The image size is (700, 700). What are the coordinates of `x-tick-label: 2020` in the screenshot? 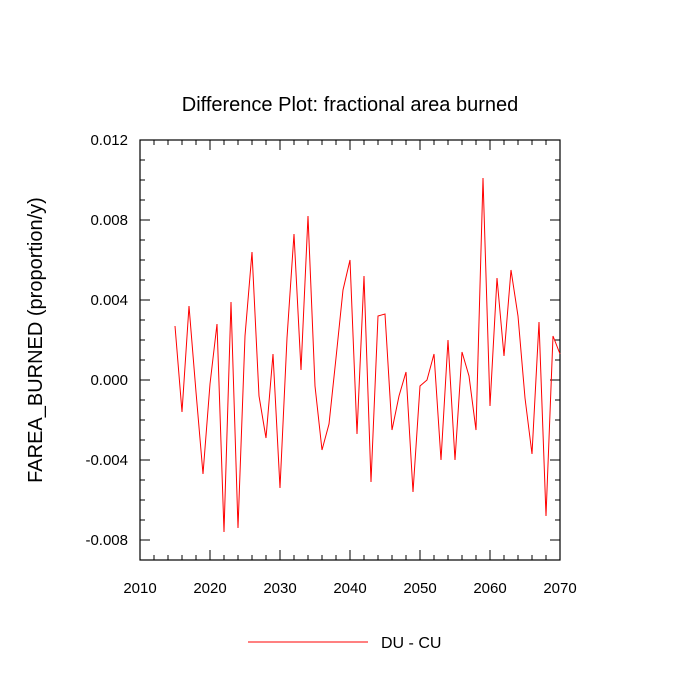 It's located at (209, 588).